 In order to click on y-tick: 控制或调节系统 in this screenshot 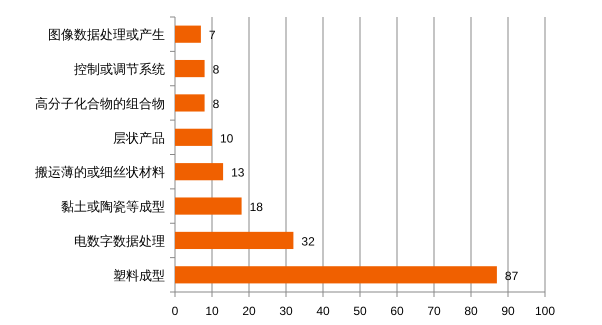, I will do `click(119, 69)`.